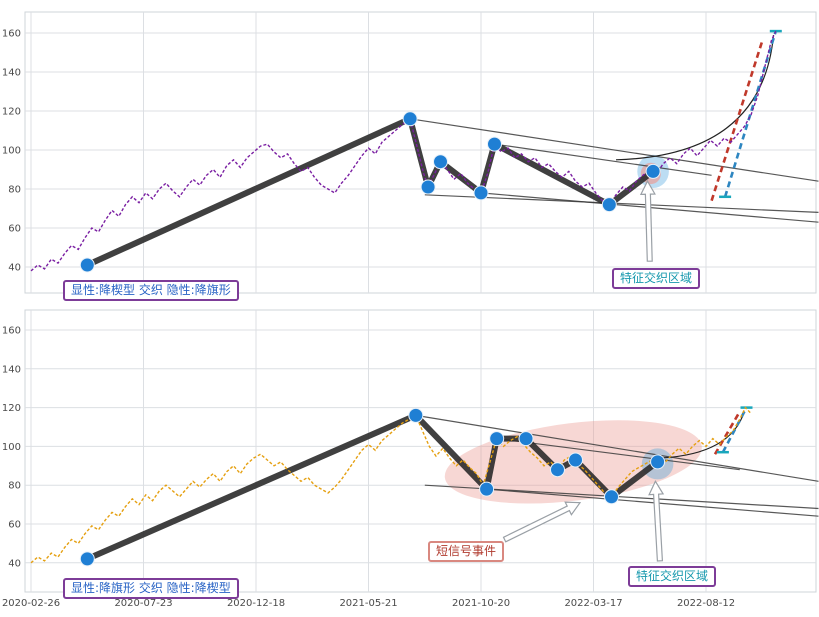 The width and height of the screenshot is (819, 617). Describe the element at coordinates (256, 603) in the screenshot. I see `x-axis-tick-label: 2020-12-18` at that location.